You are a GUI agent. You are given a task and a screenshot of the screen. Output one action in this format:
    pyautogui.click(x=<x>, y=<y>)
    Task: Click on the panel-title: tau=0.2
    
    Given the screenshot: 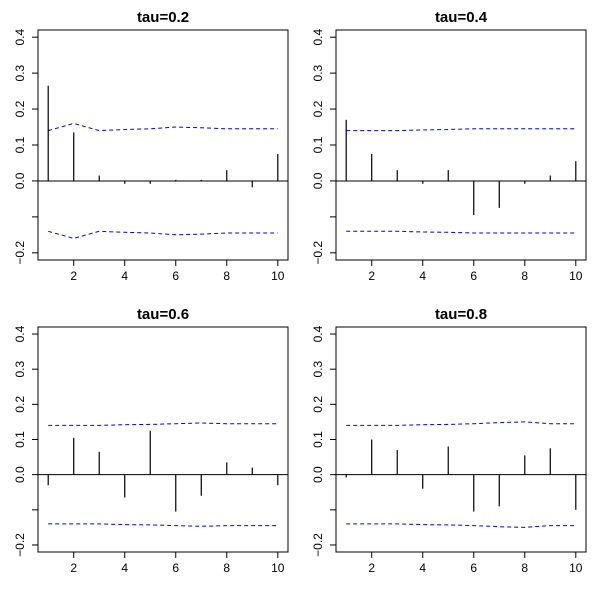 What is the action you would take?
    pyautogui.click(x=163, y=17)
    